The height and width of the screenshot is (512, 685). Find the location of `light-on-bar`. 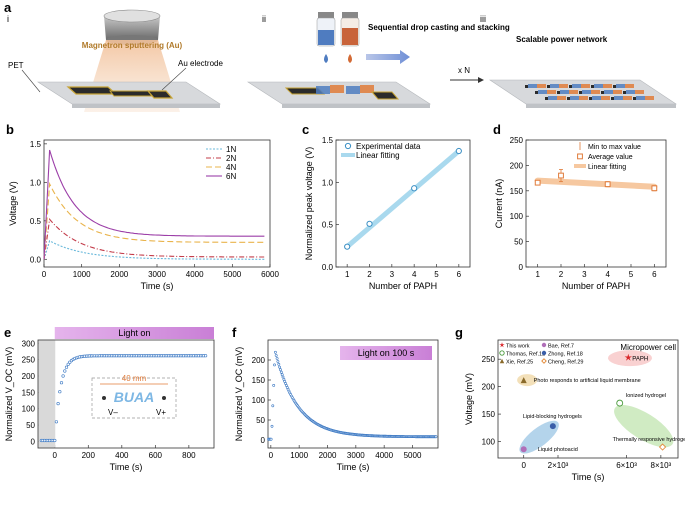

light-on-bar is located at coordinates (134, 333).